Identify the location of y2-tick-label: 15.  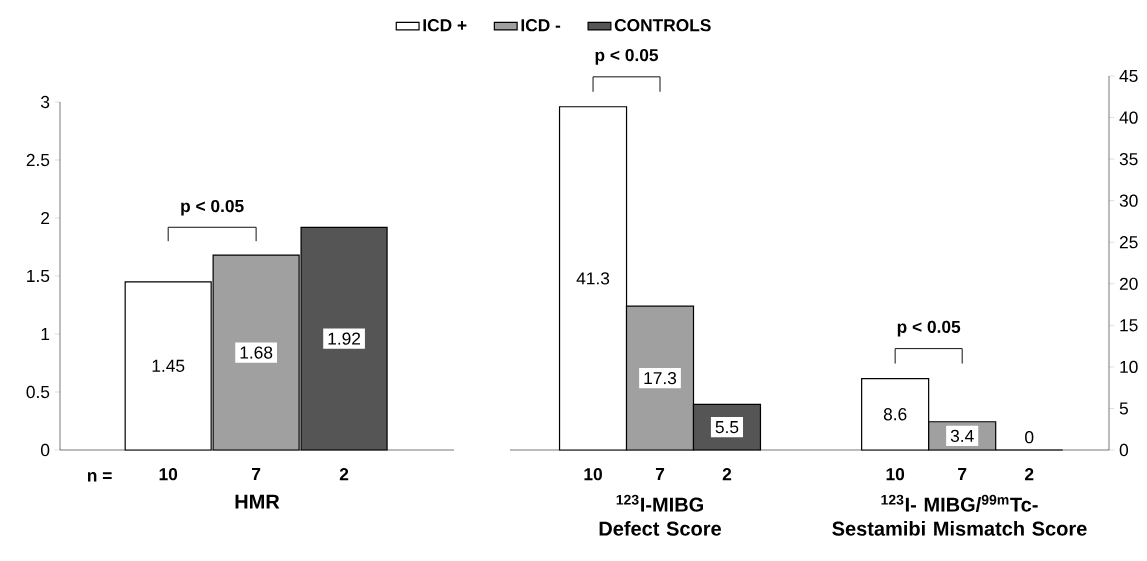
(1129, 325).